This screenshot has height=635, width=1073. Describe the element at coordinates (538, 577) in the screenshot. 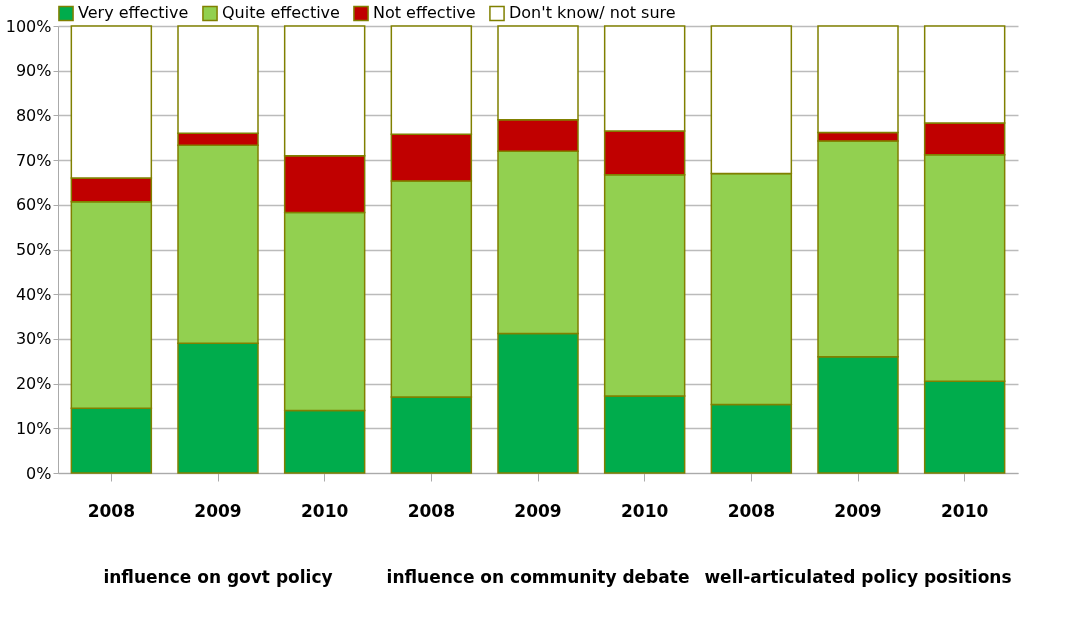

I see `text: influence on community debate` at that location.